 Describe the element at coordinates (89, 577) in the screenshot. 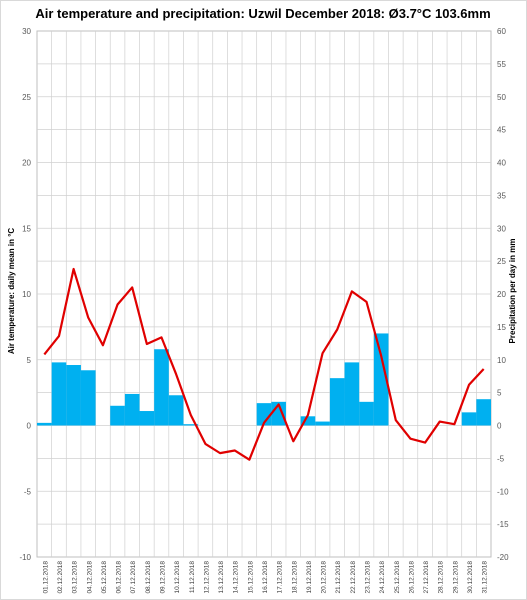

I see `x-tick-label: 04.12.2018` at that location.